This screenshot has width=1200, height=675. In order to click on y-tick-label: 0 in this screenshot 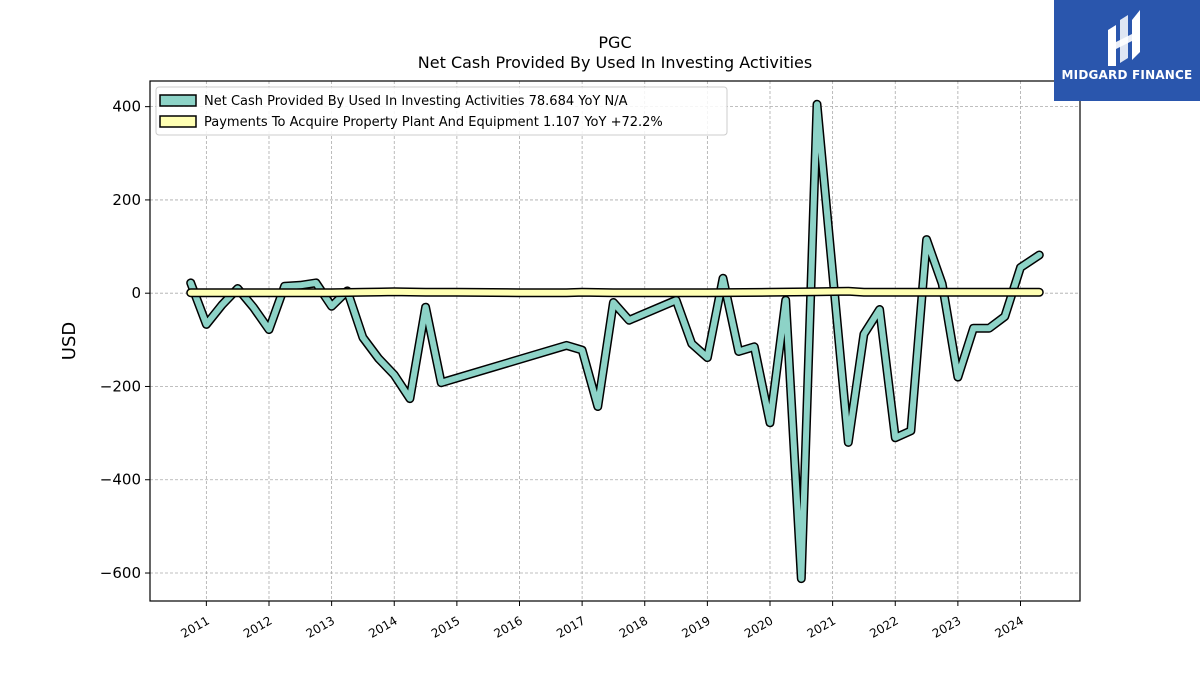, I will do `click(136, 293)`.